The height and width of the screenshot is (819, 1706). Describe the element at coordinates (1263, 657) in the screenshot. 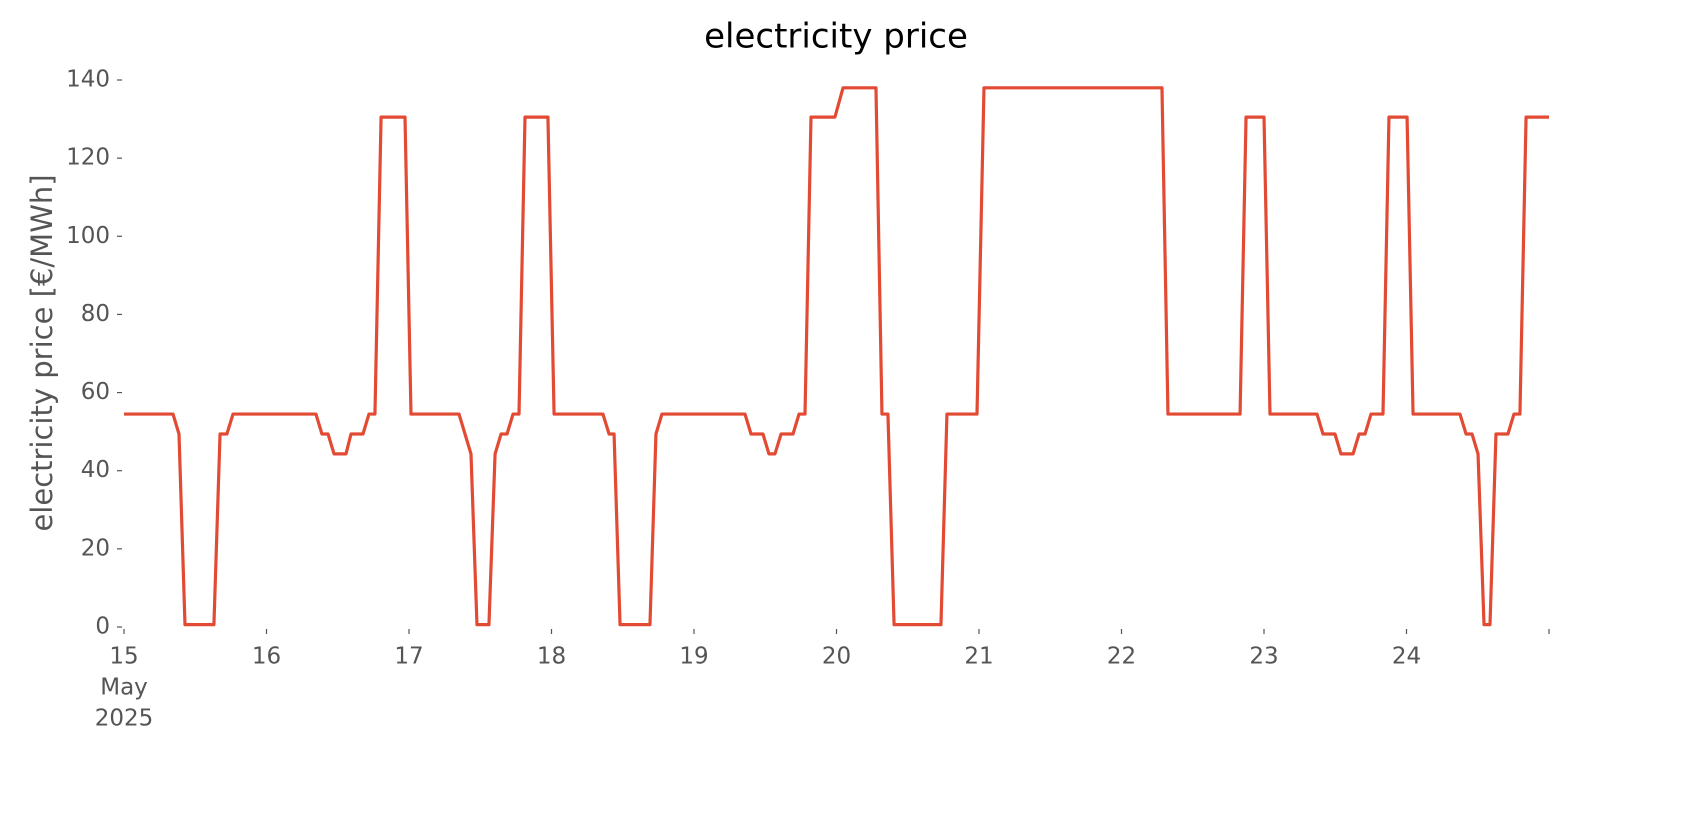

I see `x-tick-label: 23` at that location.